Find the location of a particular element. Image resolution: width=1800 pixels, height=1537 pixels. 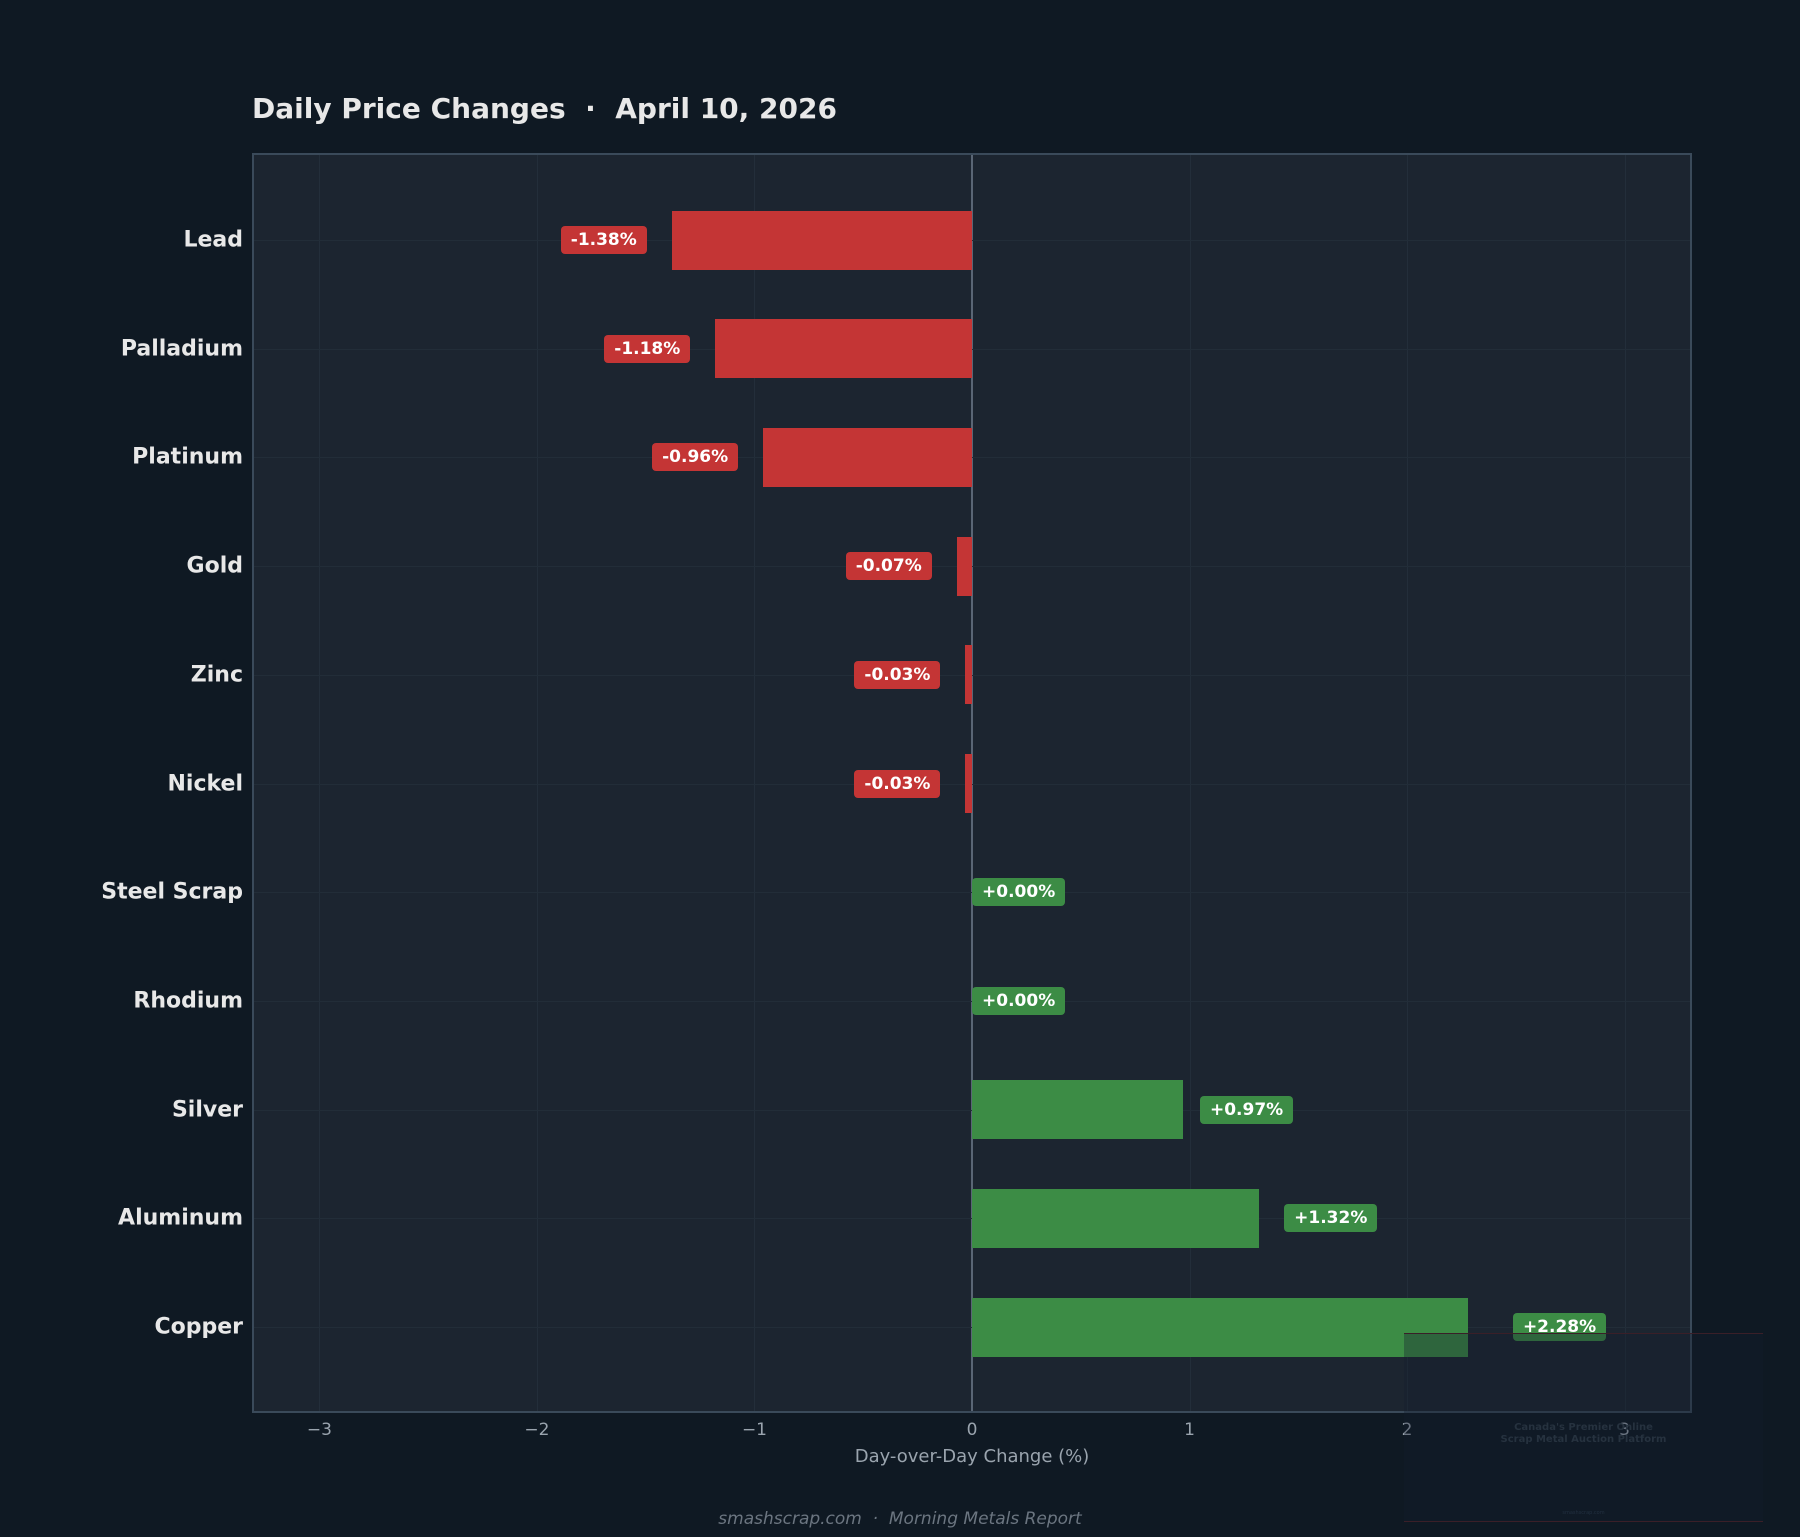

x-tick-label: −3 is located at coordinates (319, 1430).